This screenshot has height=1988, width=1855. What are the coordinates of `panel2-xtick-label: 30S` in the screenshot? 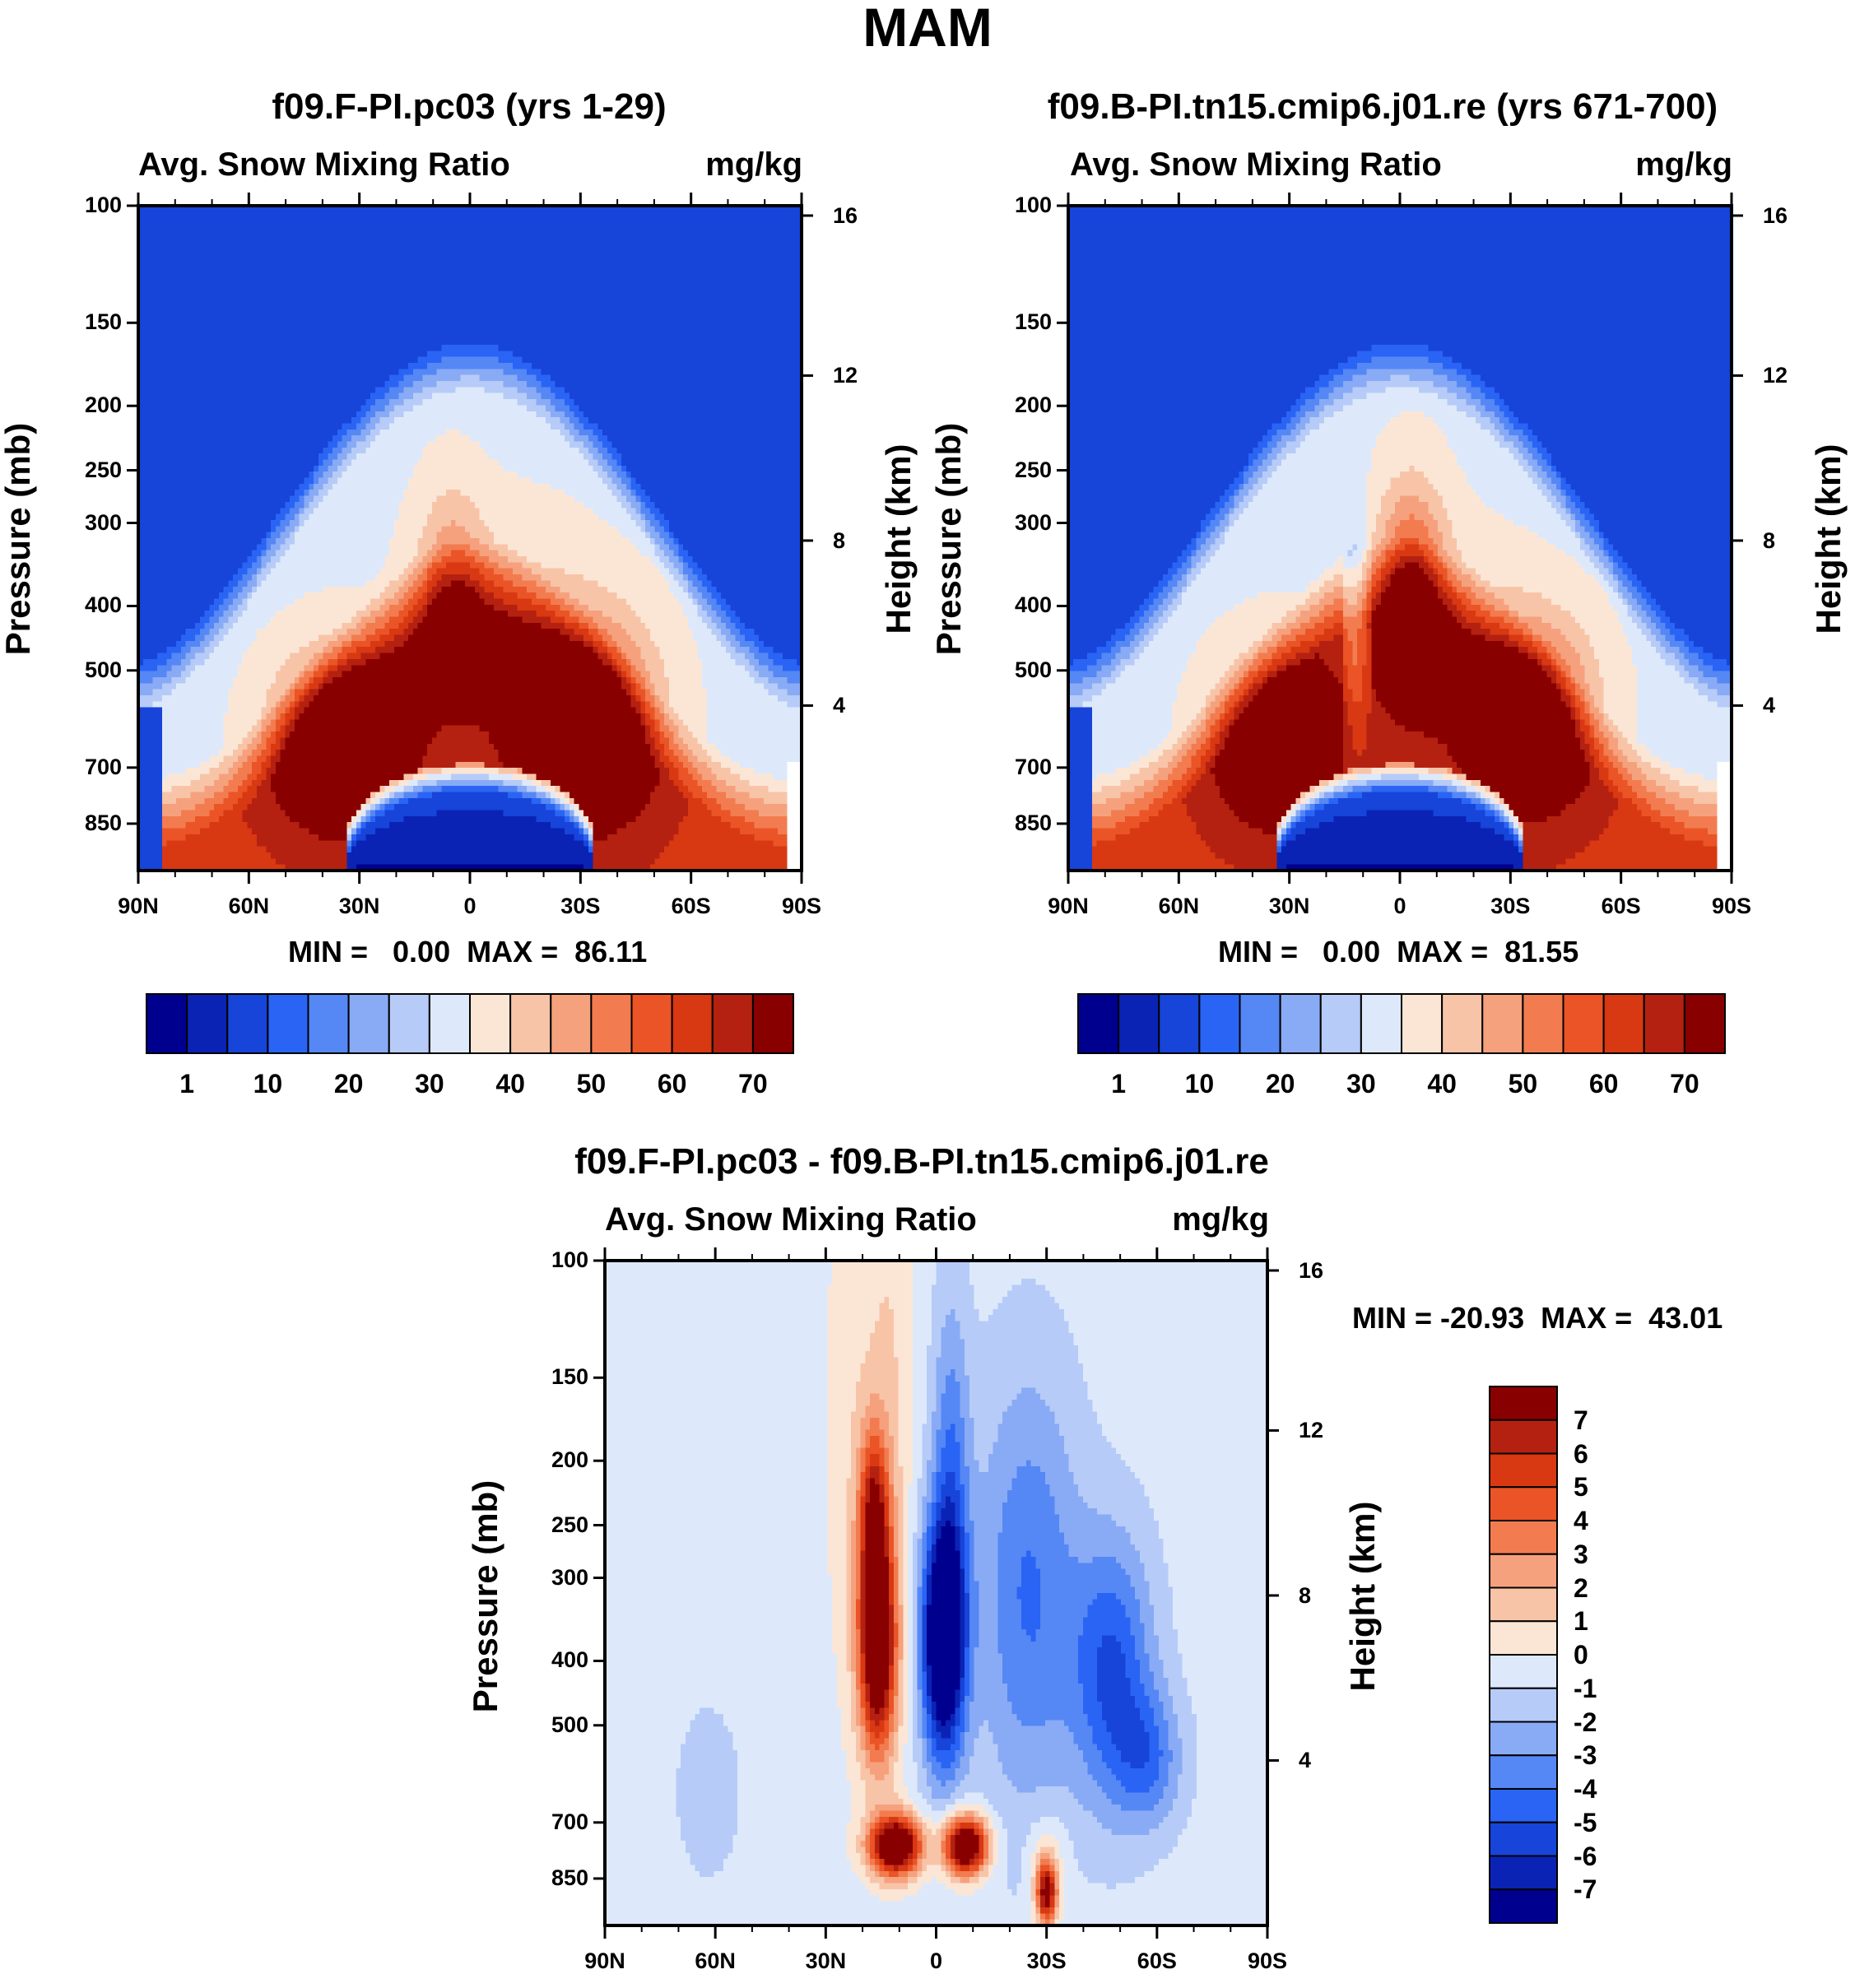 It's located at (1510, 906).